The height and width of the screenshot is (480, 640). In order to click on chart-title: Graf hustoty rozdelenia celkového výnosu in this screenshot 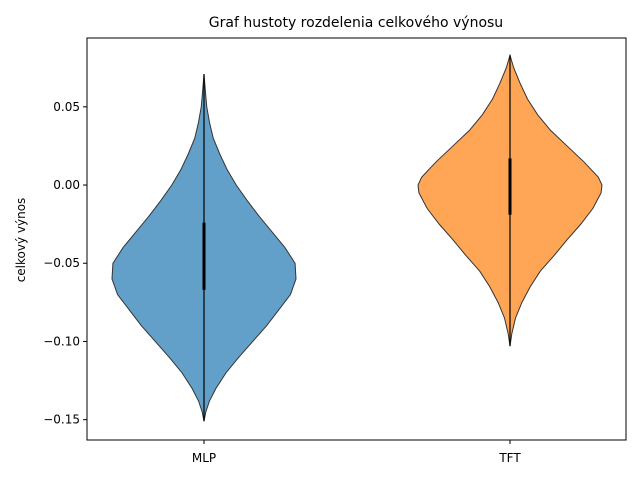, I will do `click(356, 23)`.